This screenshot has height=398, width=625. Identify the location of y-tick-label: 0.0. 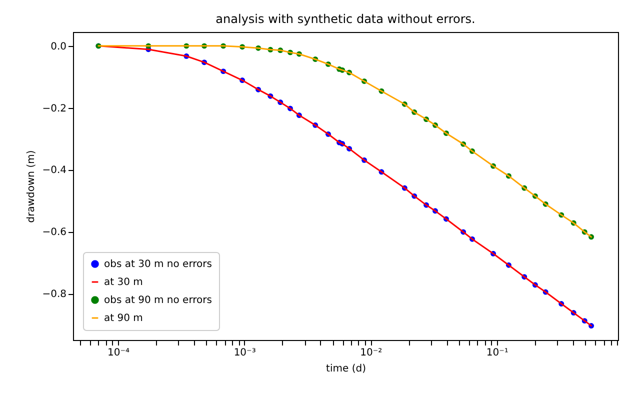
(58, 46).